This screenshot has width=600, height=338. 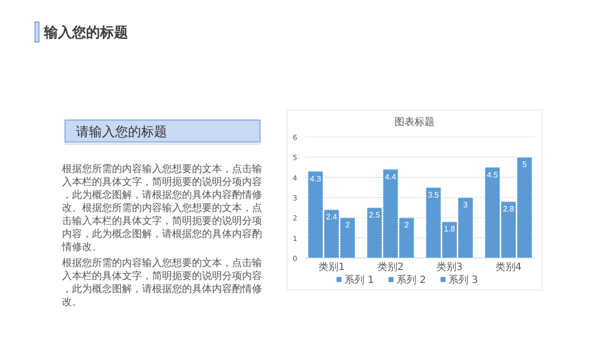 I want to click on text: 请输入您的标题, so click(x=121, y=132).